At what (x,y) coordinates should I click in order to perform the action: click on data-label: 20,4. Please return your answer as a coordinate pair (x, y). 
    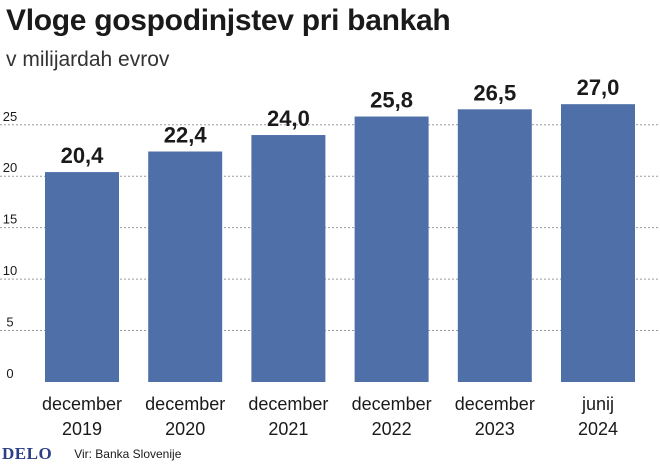
    Looking at the image, I should click on (83, 155).